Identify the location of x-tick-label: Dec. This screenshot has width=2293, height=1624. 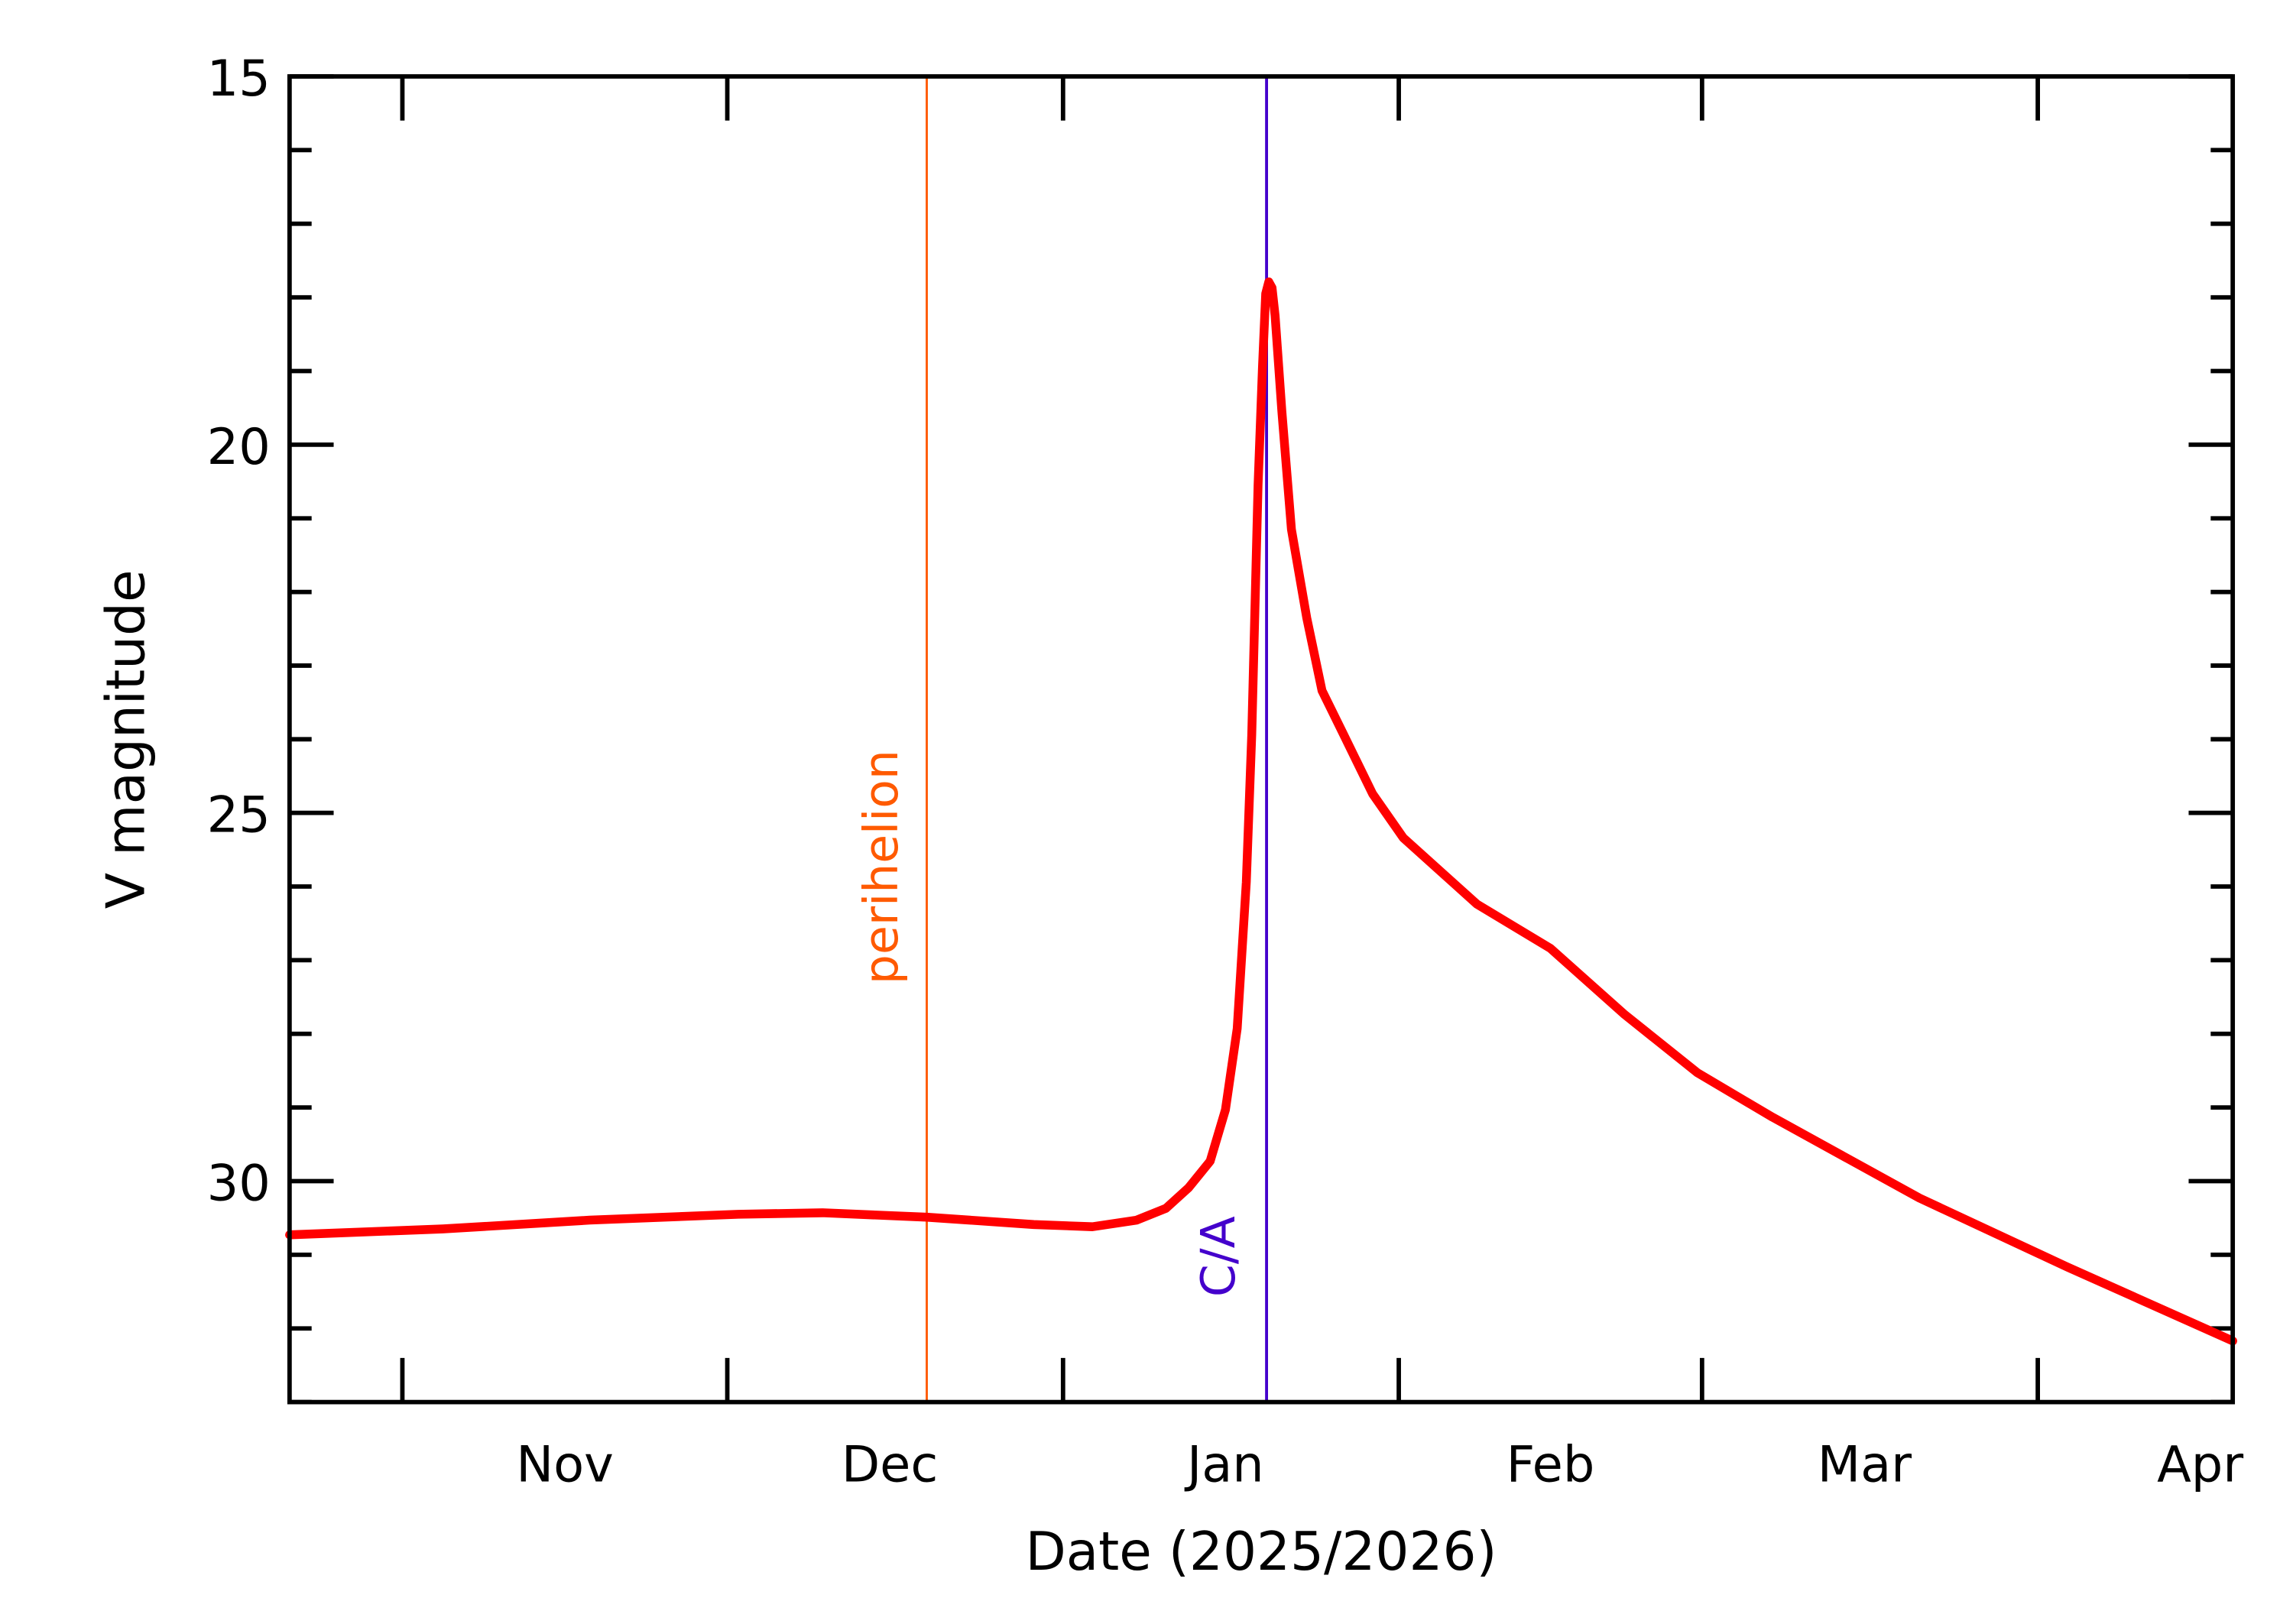
(890, 1464).